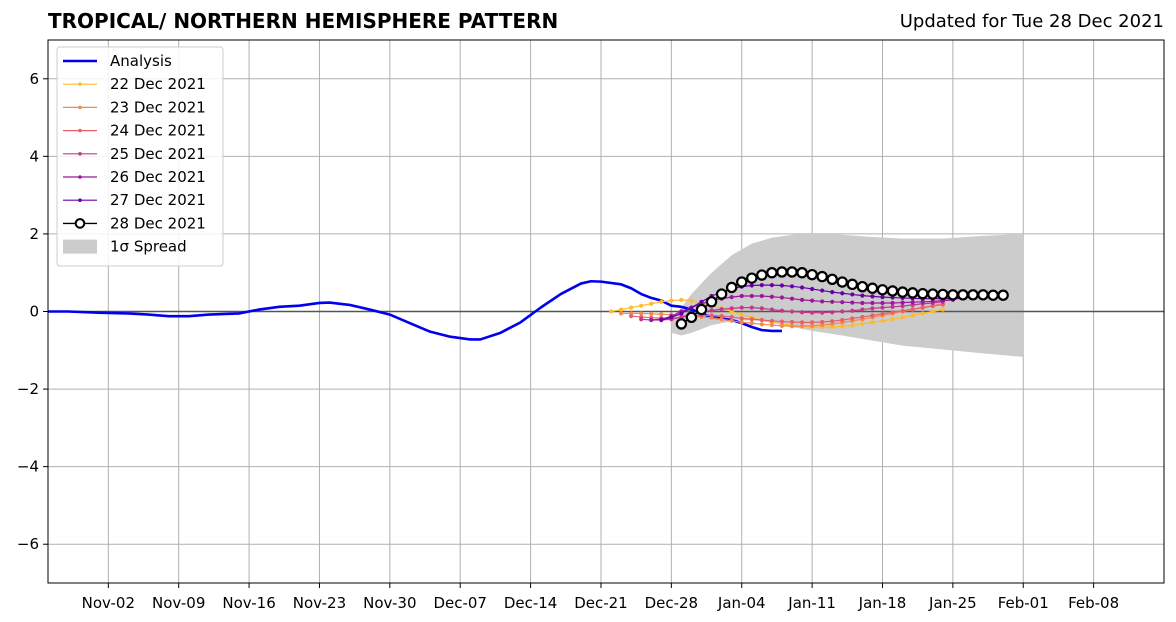 This screenshot has height=622, width=1176. Describe the element at coordinates (158, 177) in the screenshot. I see `legend-label: 26 Dec 2021` at that location.